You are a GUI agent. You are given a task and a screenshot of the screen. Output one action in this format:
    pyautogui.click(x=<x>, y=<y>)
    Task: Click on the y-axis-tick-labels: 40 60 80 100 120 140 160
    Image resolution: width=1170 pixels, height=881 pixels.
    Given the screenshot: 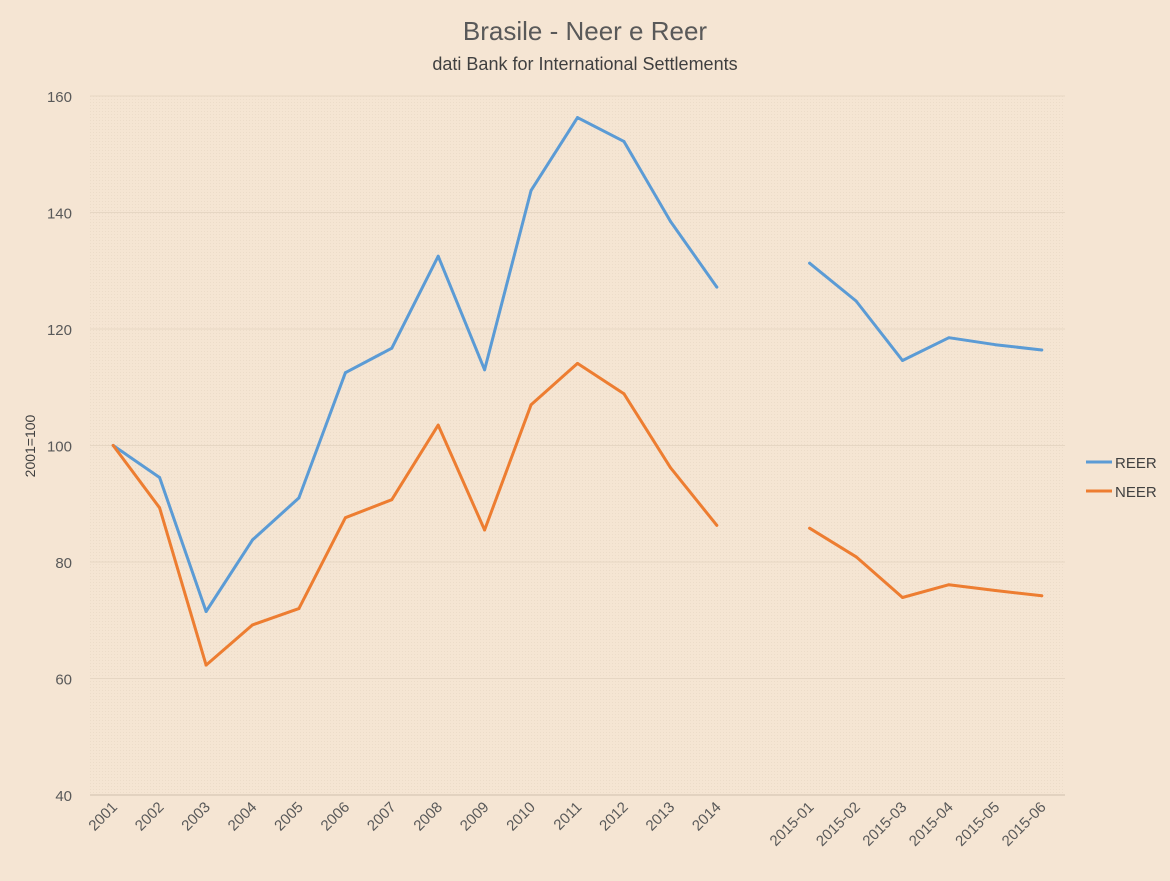 What is the action you would take?
    pyautogui.click(x=59, y=447)
    